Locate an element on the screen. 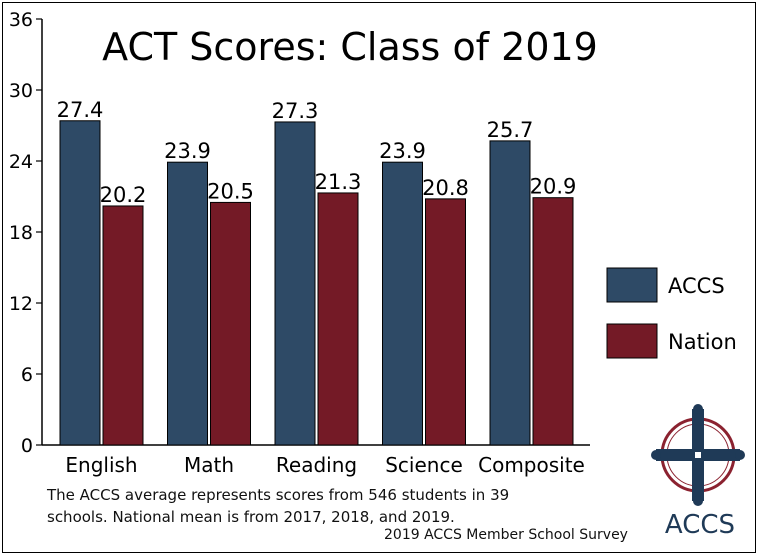 The height and width of the screenshot is (557, 760). legend-swatch-accs is located at coordinates (632, 285).